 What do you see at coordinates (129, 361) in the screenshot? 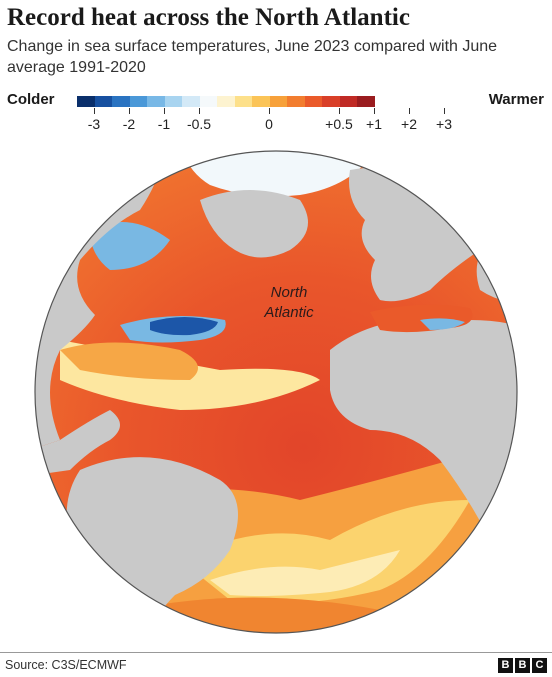
I see `caribbean-warm` at bounding box center [129, 361].